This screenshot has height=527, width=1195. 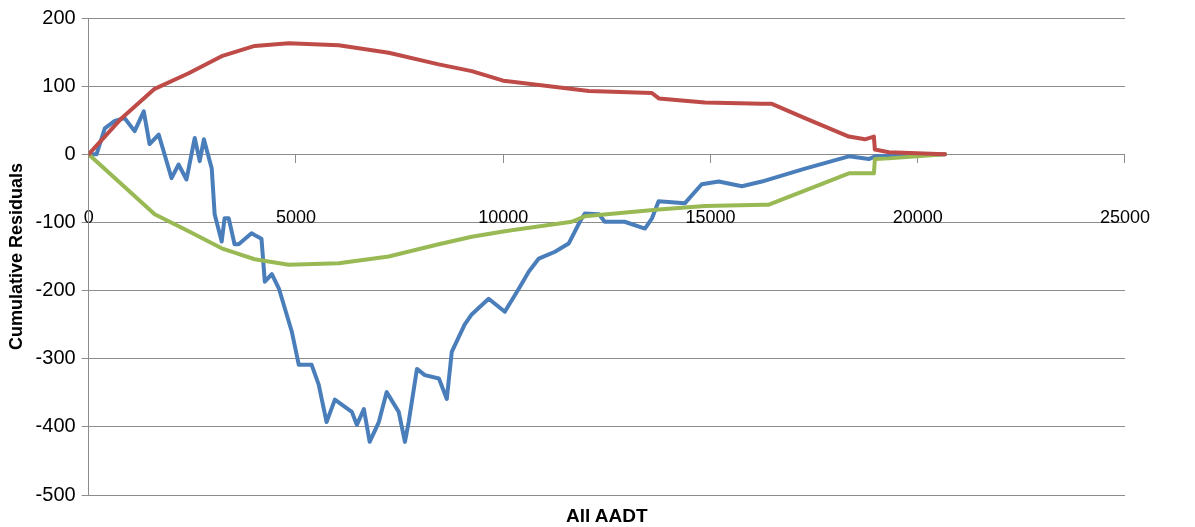 What do you see at coordinates (15, 256) in the screenshot?
I see `y-axis-title: Cumulative Residuals` at bounding box center [15, 256].